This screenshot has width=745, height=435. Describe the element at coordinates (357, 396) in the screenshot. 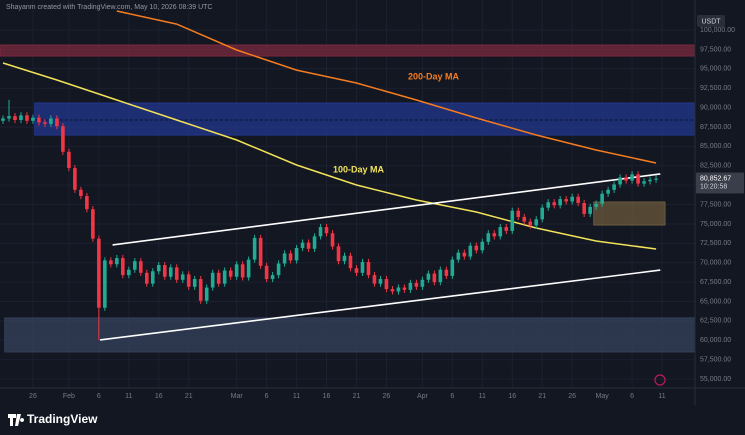

I see `x-tick-label: 21` at that location.